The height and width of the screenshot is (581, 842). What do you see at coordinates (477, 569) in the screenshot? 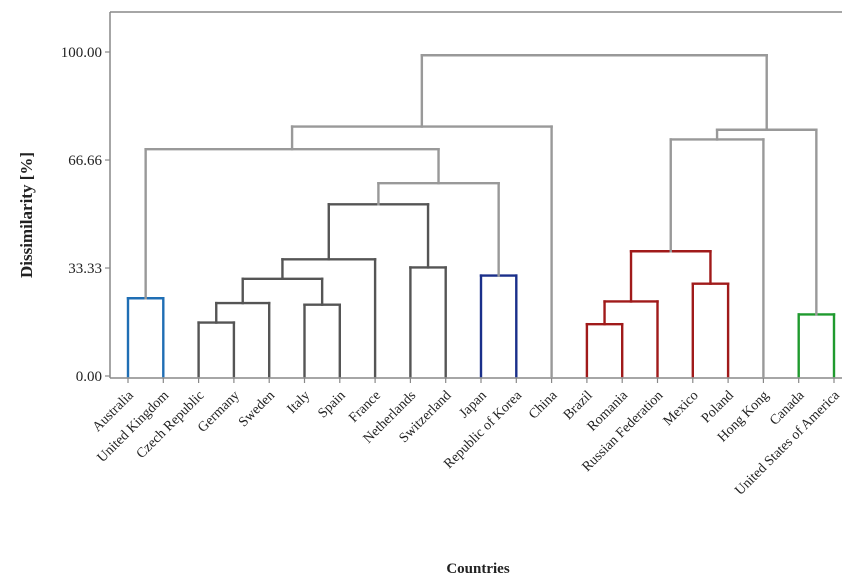
I see `x-axis-label: Countries` at bounding box center [477, 569].